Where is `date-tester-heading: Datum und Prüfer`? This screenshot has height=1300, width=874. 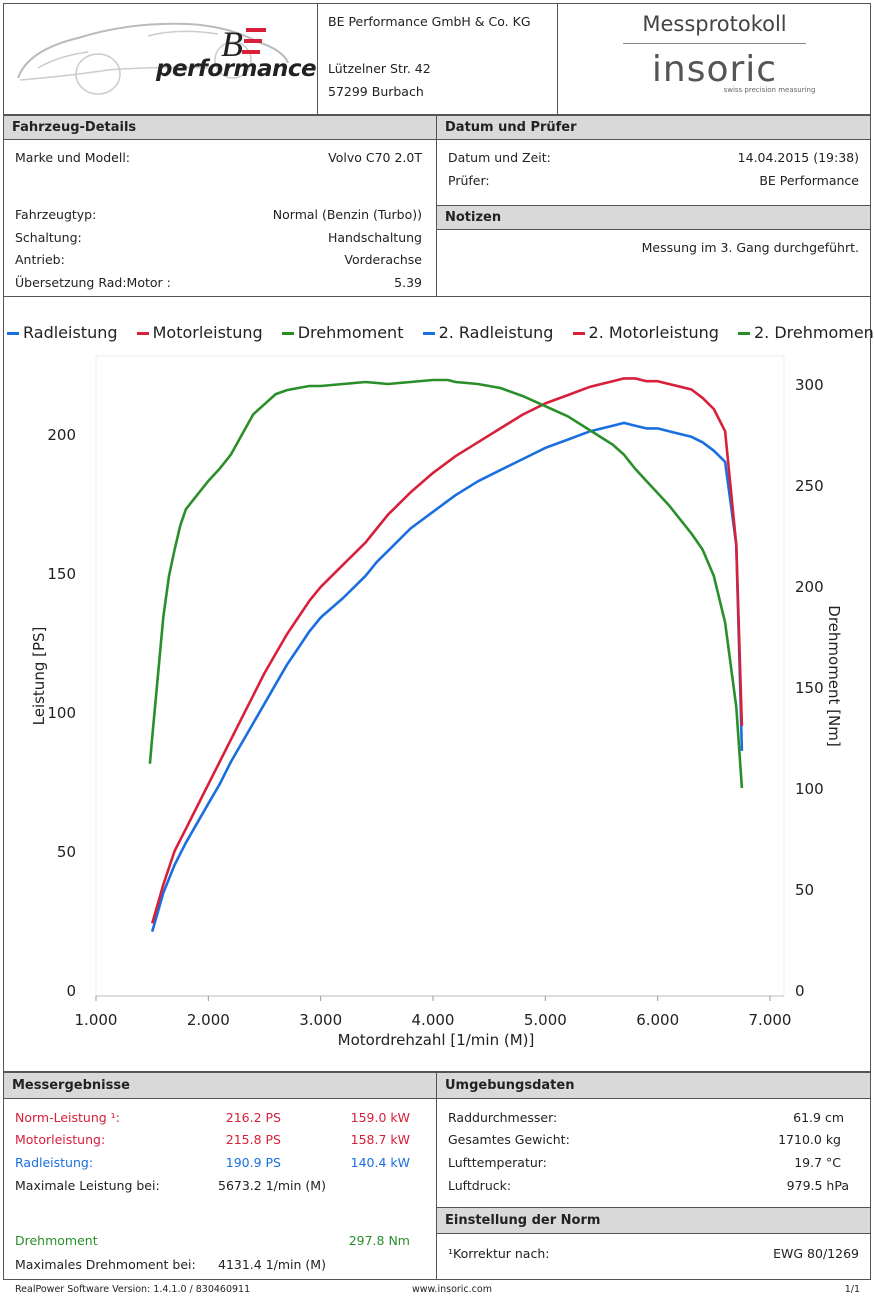
date-tester-heading: Datum und Prüfer is located at coordinates (653, 128).